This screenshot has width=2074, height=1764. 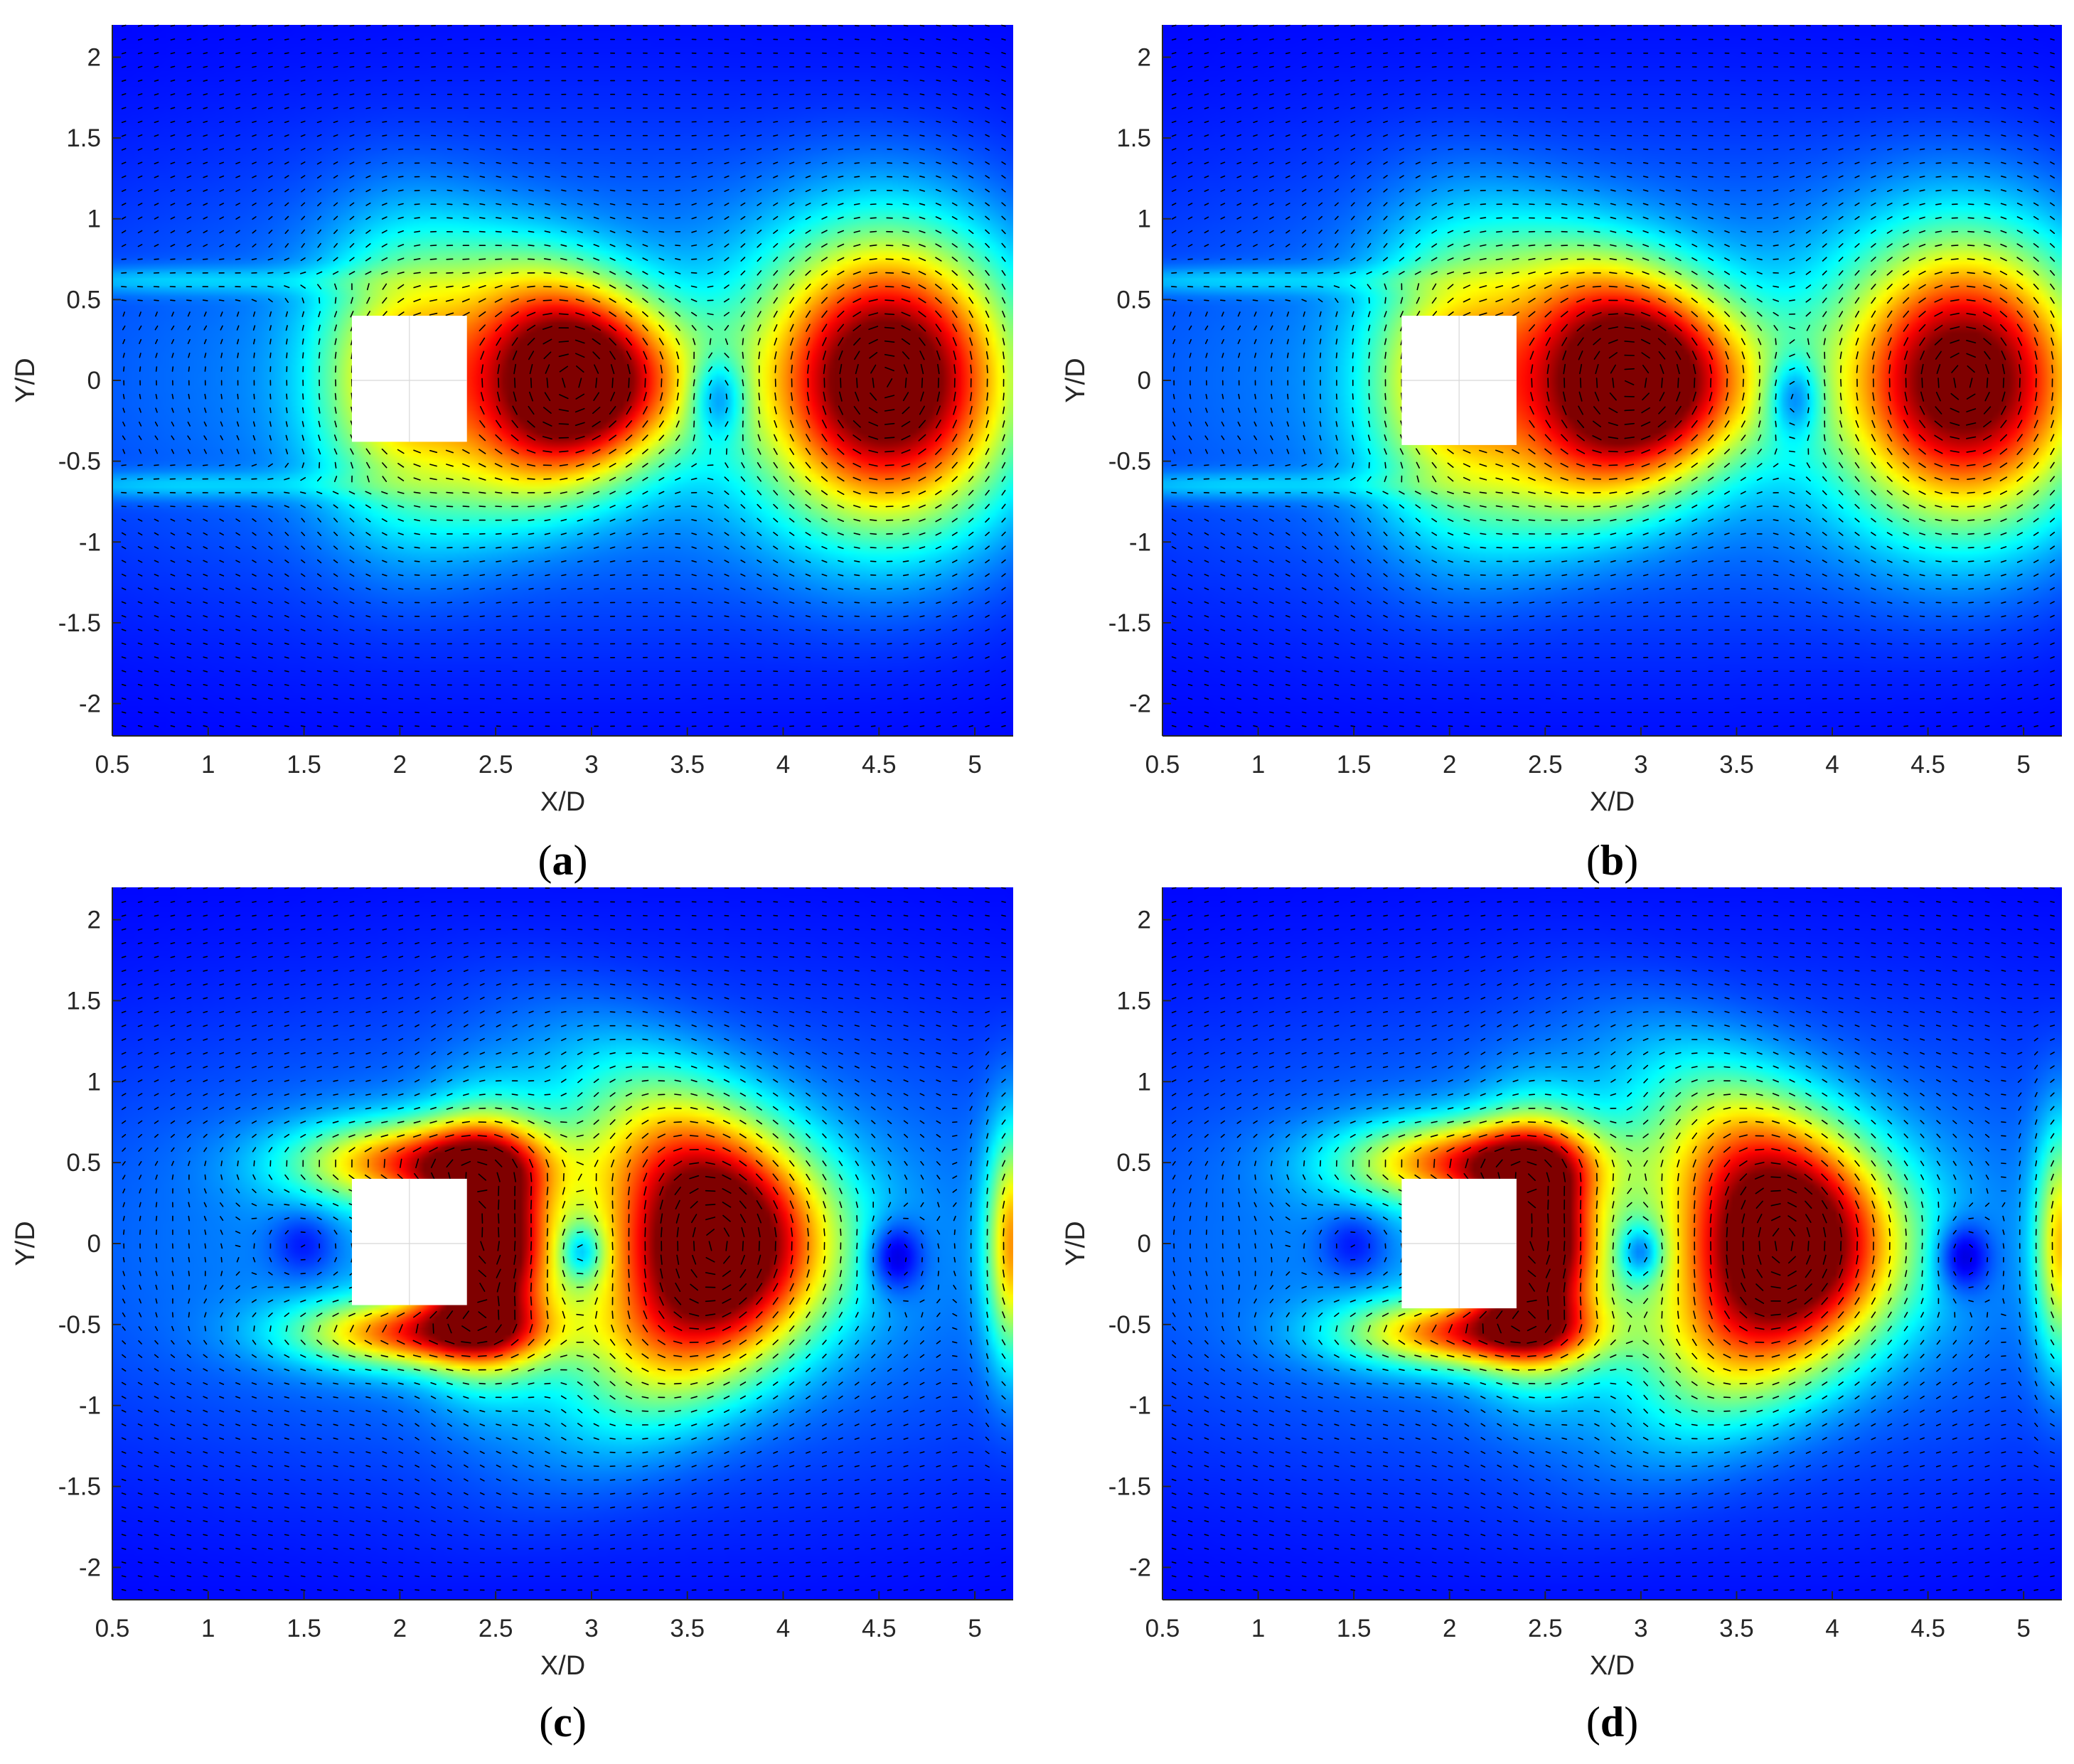 What do you see at coordinates (563, 860) in the screenshot?
I see `panel-label: (a)` at bounding box center [563, 860].